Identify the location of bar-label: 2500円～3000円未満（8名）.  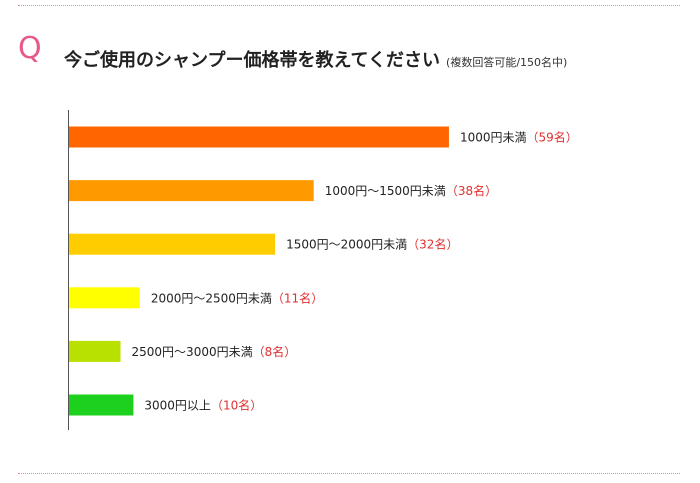
(214, 351).